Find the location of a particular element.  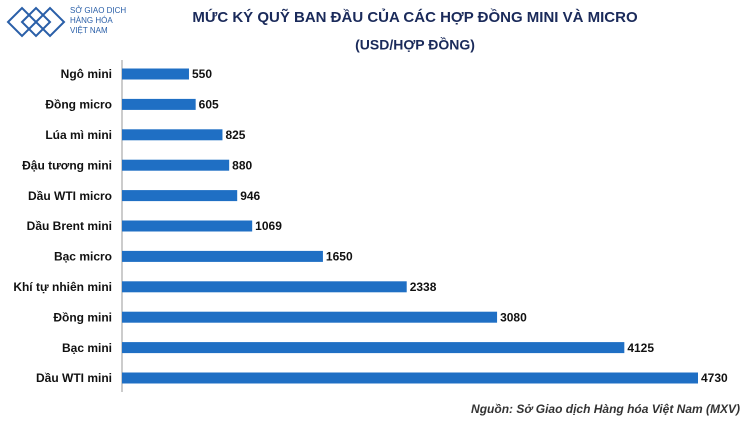

logo is located at coordinates (36, 22).